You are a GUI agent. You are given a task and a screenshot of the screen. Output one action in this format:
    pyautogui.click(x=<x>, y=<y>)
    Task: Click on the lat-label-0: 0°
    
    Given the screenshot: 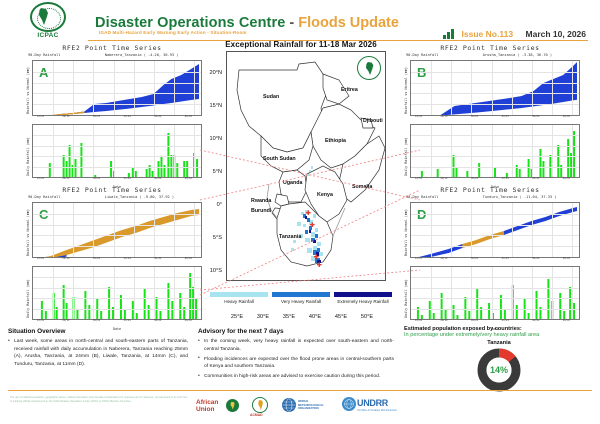 What is the action you would take?
    pyautogui.click(x=219, y=205)
    